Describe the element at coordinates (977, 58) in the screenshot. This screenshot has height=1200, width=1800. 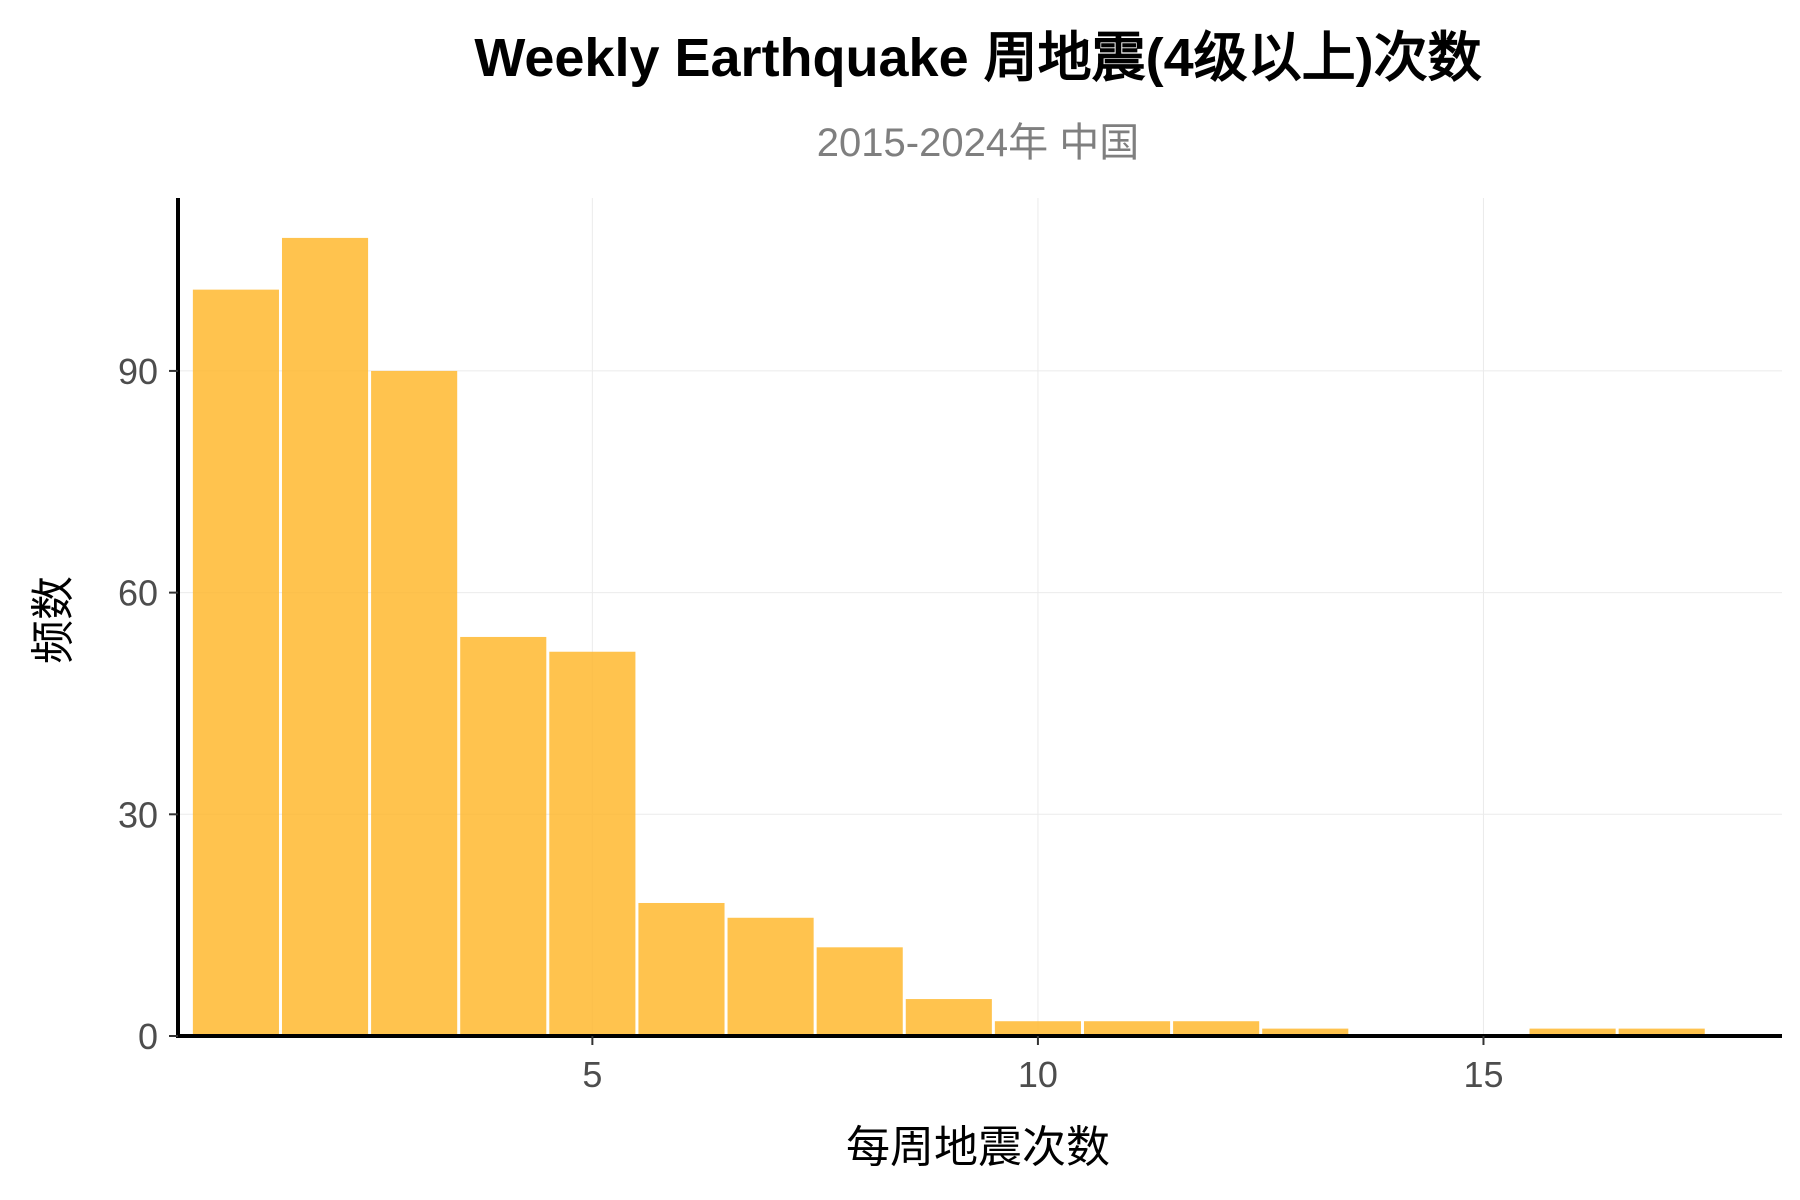
I see `chart-title: Weekly Earthquake 周地震(4级以上)次数` at that location.